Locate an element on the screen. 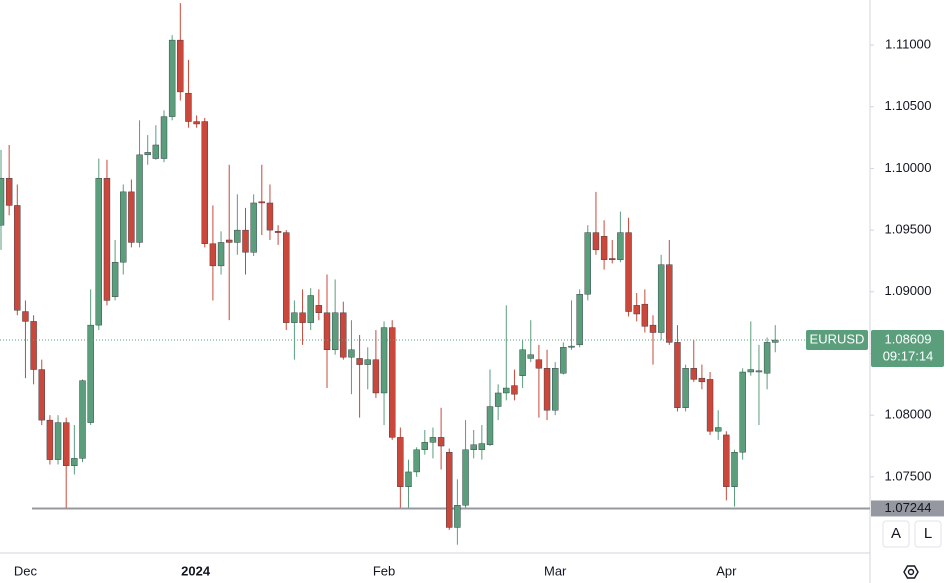 This screenshot has width=946, height=583. support-tag is located at coordinates (907, 508).